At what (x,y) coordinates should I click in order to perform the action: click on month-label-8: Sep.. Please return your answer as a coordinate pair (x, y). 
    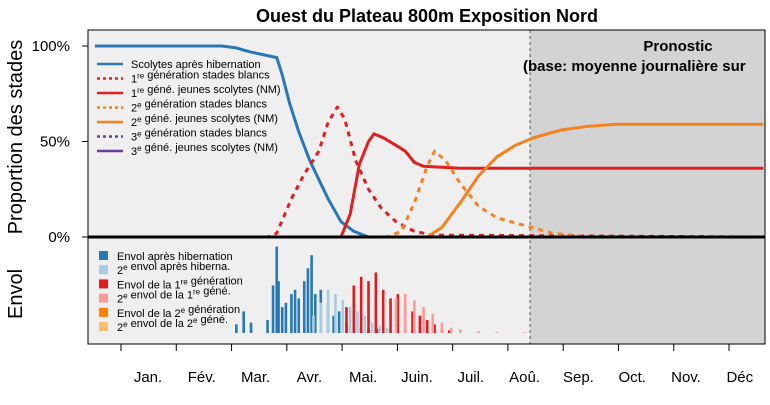
    Looking at the image, I should click on (578, 377).